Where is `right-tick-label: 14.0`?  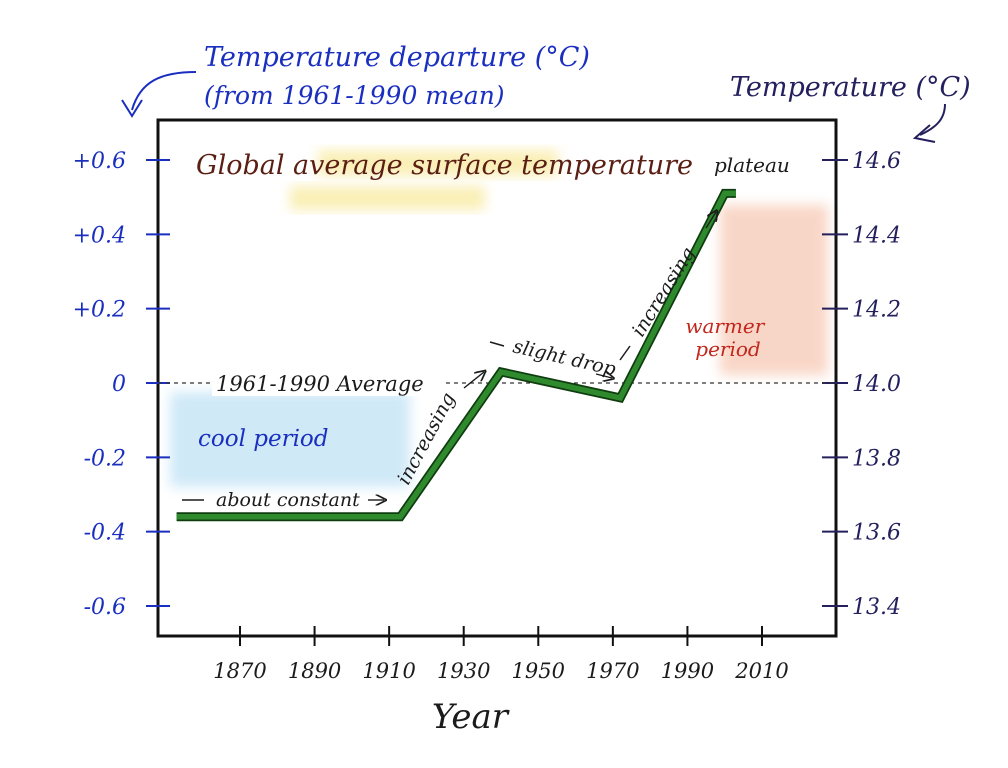 right-tick-label: 14.0 is located at coordinates (876, 384).